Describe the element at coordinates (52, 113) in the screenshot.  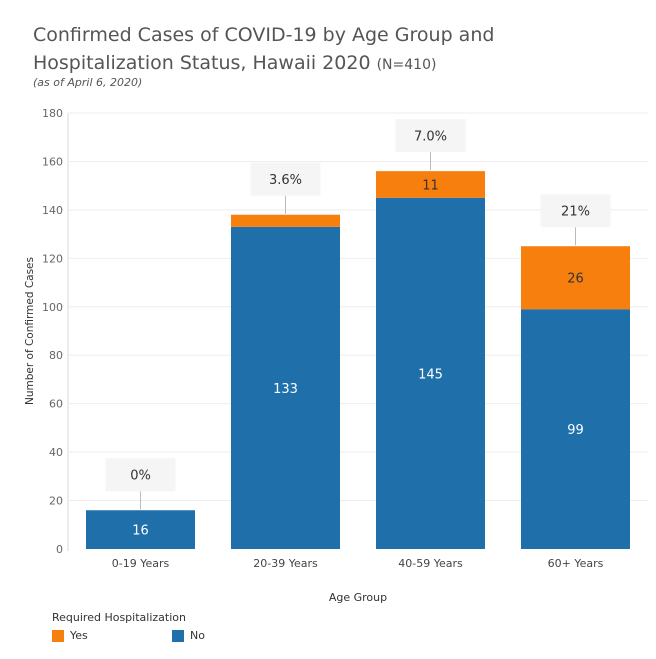
I see `y-tick-label: 180` at that location.